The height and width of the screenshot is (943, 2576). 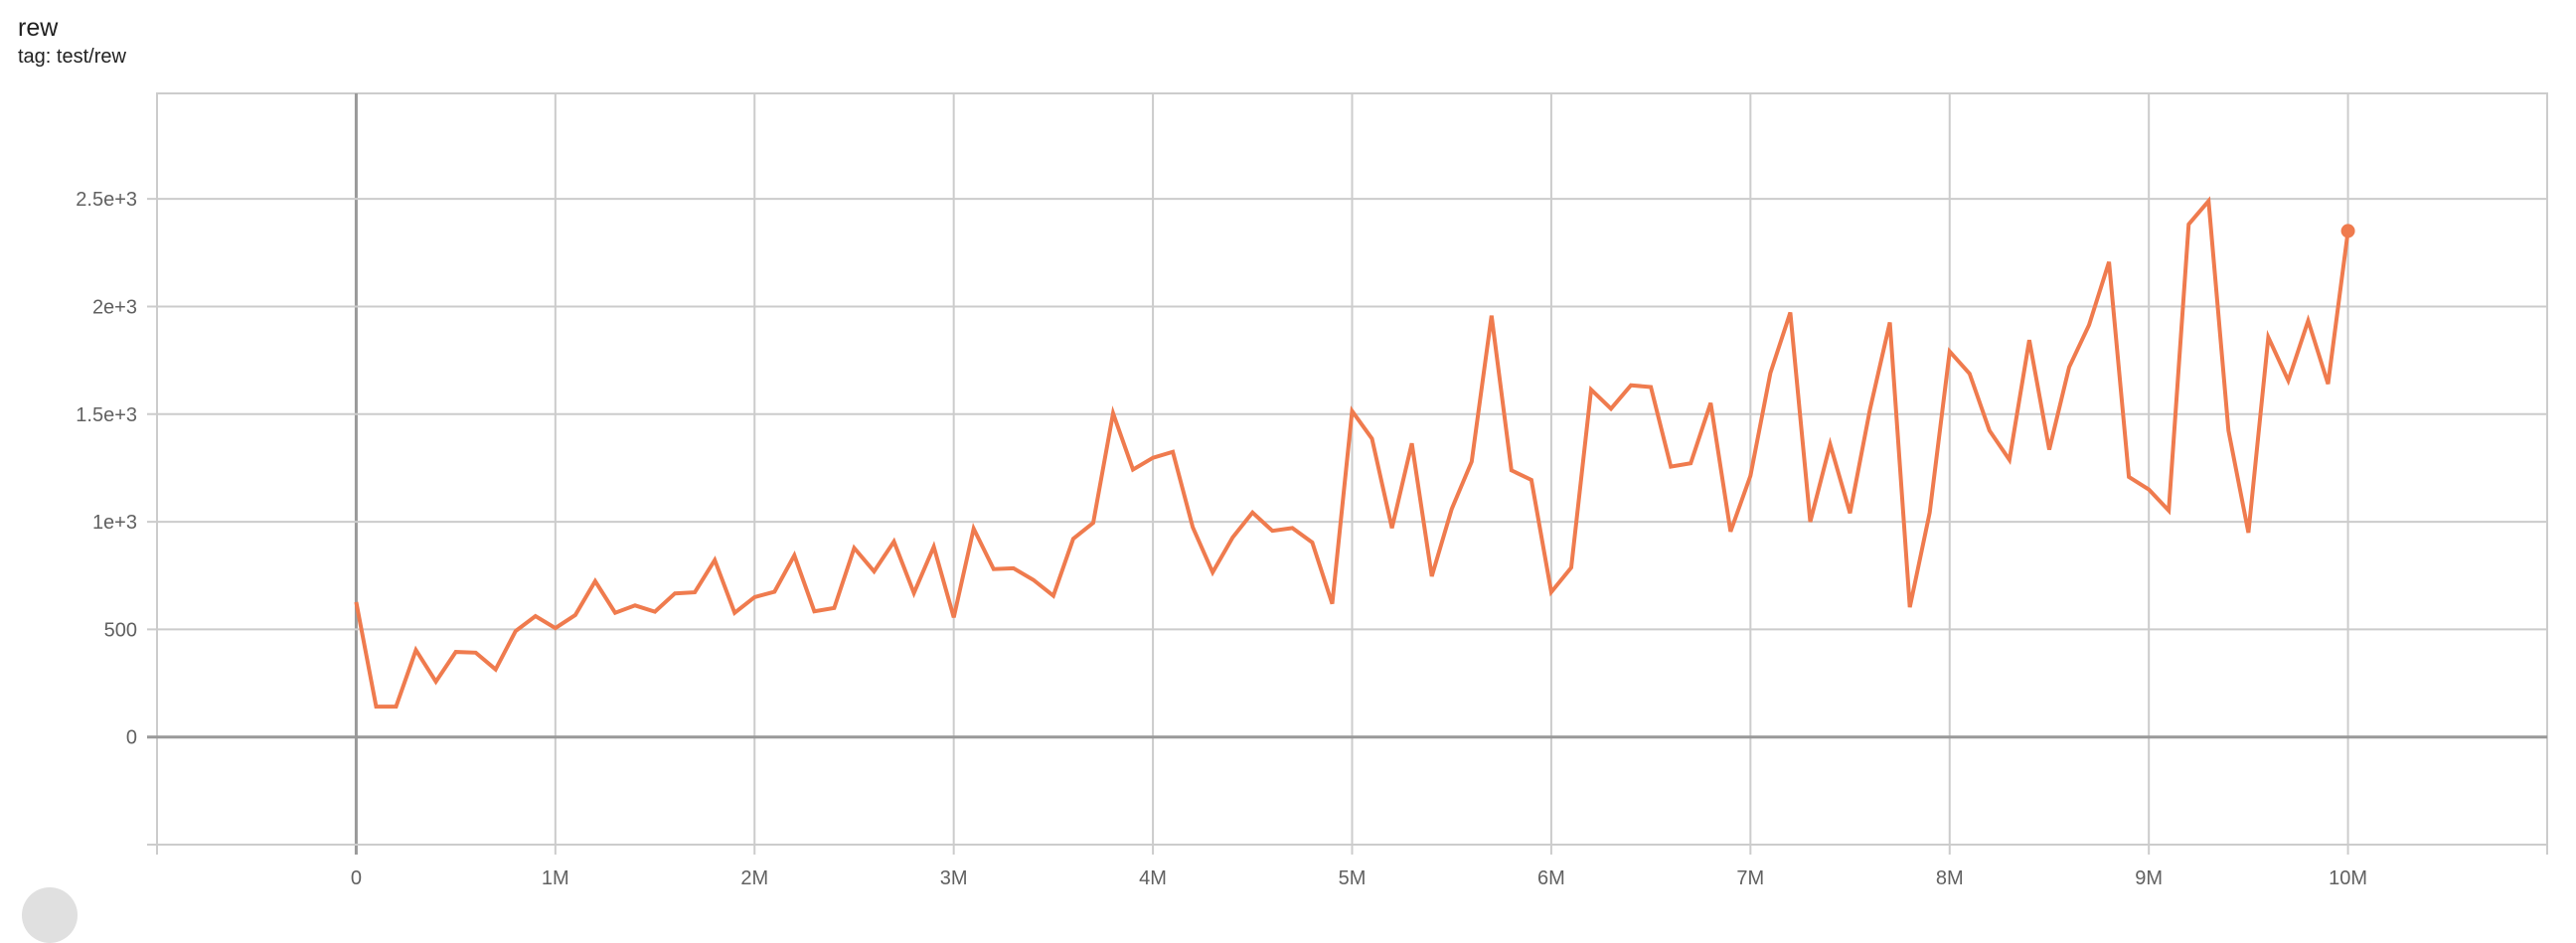 I want to click on last-point-marker, so click(x=2347, y=231).